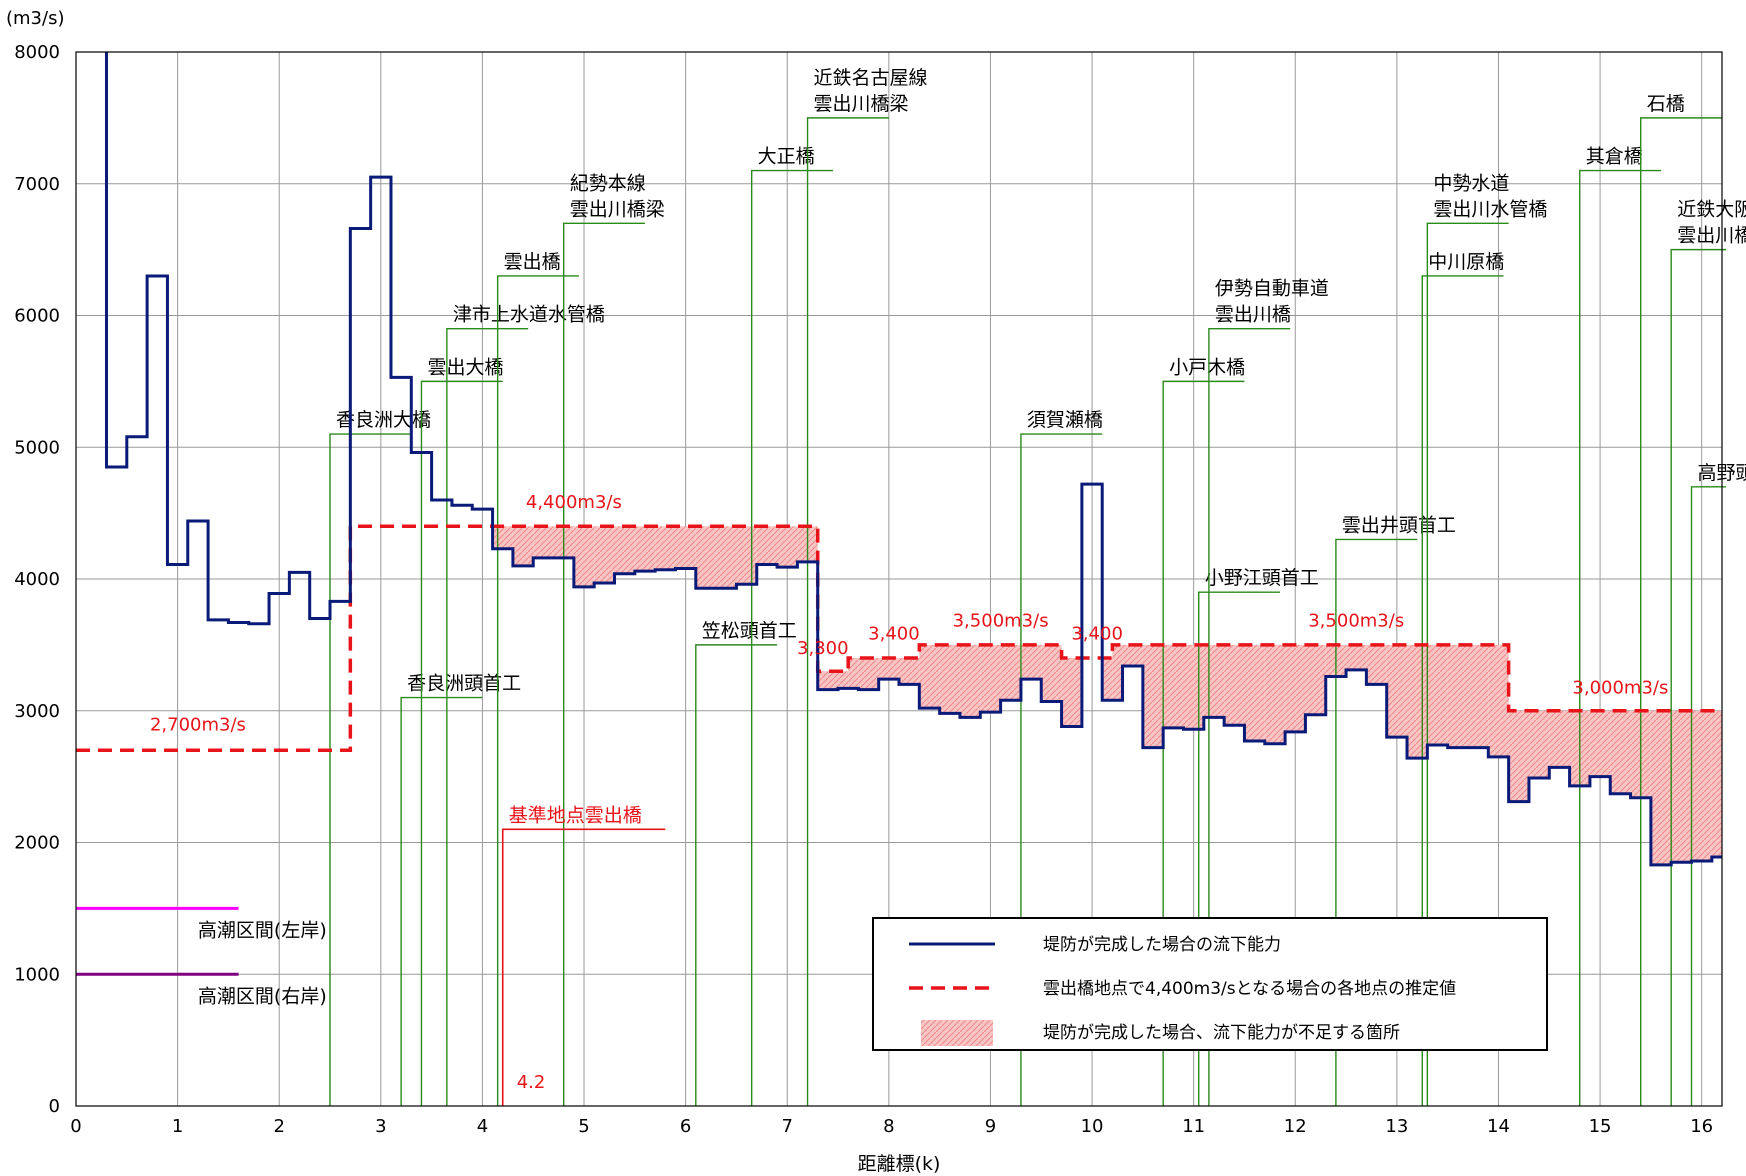  Describe the element at coordinates (37, 974) in the screenshot. I see `y-tick-label: 1000` at that location.